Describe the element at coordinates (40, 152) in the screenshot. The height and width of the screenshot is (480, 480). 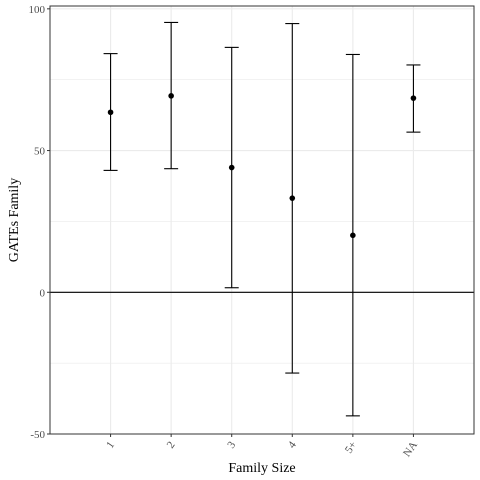
I see `y-tick-label: 50` at that location.